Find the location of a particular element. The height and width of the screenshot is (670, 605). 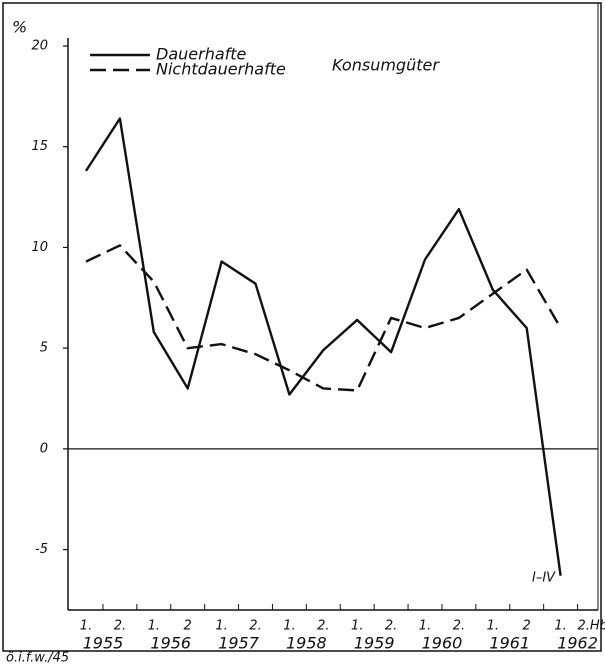

year-label: 1957 is located at coordinates (239, 643).